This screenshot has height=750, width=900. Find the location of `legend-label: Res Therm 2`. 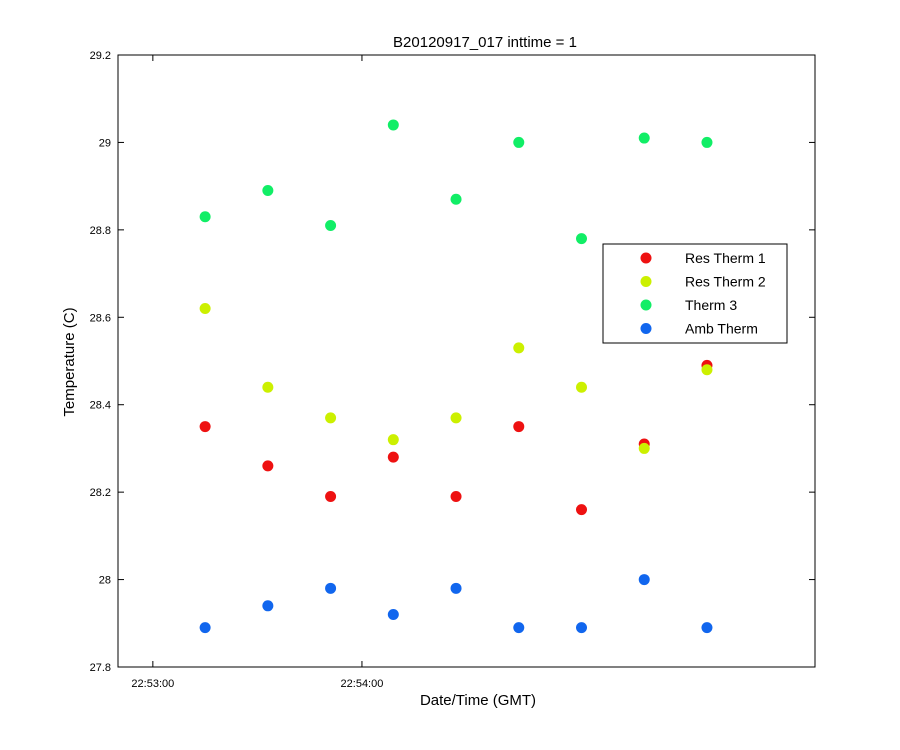

legend-label: Res Therm 2 is located at coordinates (725, 282).